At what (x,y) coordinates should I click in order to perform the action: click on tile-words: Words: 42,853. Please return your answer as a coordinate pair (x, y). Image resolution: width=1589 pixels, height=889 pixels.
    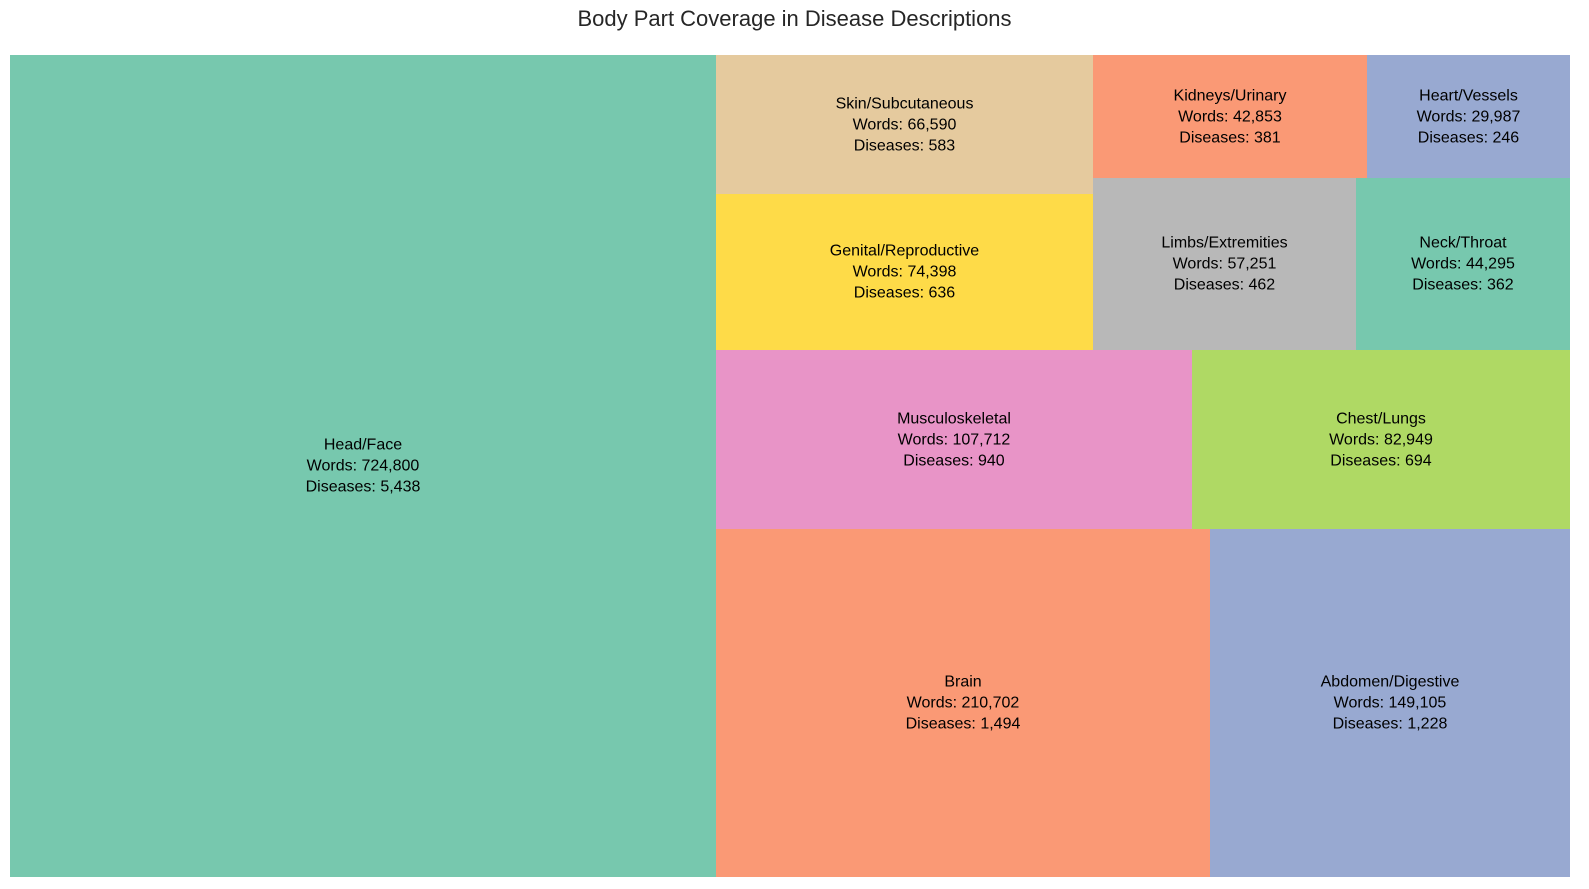
    Looking at the image, I should click on (1230, 116).